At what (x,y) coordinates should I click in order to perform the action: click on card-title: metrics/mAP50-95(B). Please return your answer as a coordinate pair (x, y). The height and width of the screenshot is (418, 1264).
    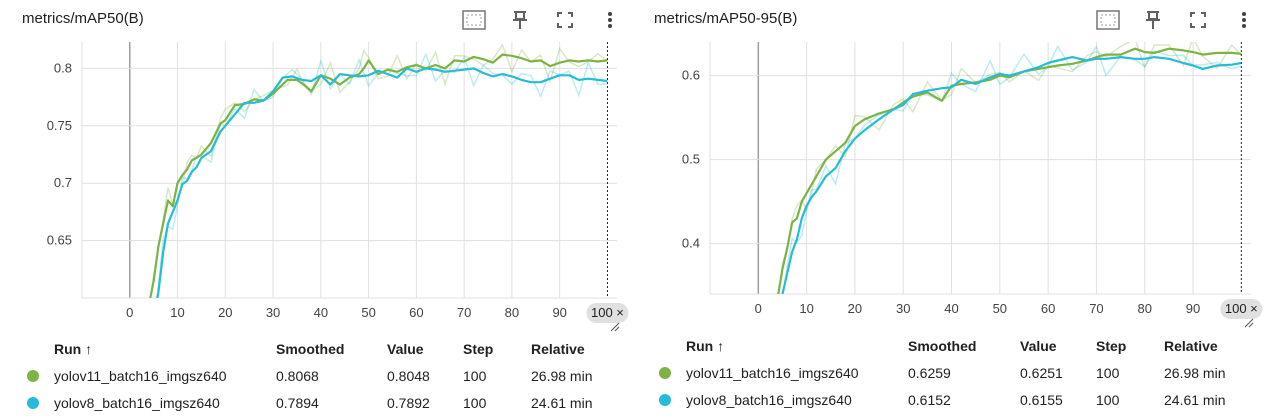
    Looking at the image, I should click on (726, 18).